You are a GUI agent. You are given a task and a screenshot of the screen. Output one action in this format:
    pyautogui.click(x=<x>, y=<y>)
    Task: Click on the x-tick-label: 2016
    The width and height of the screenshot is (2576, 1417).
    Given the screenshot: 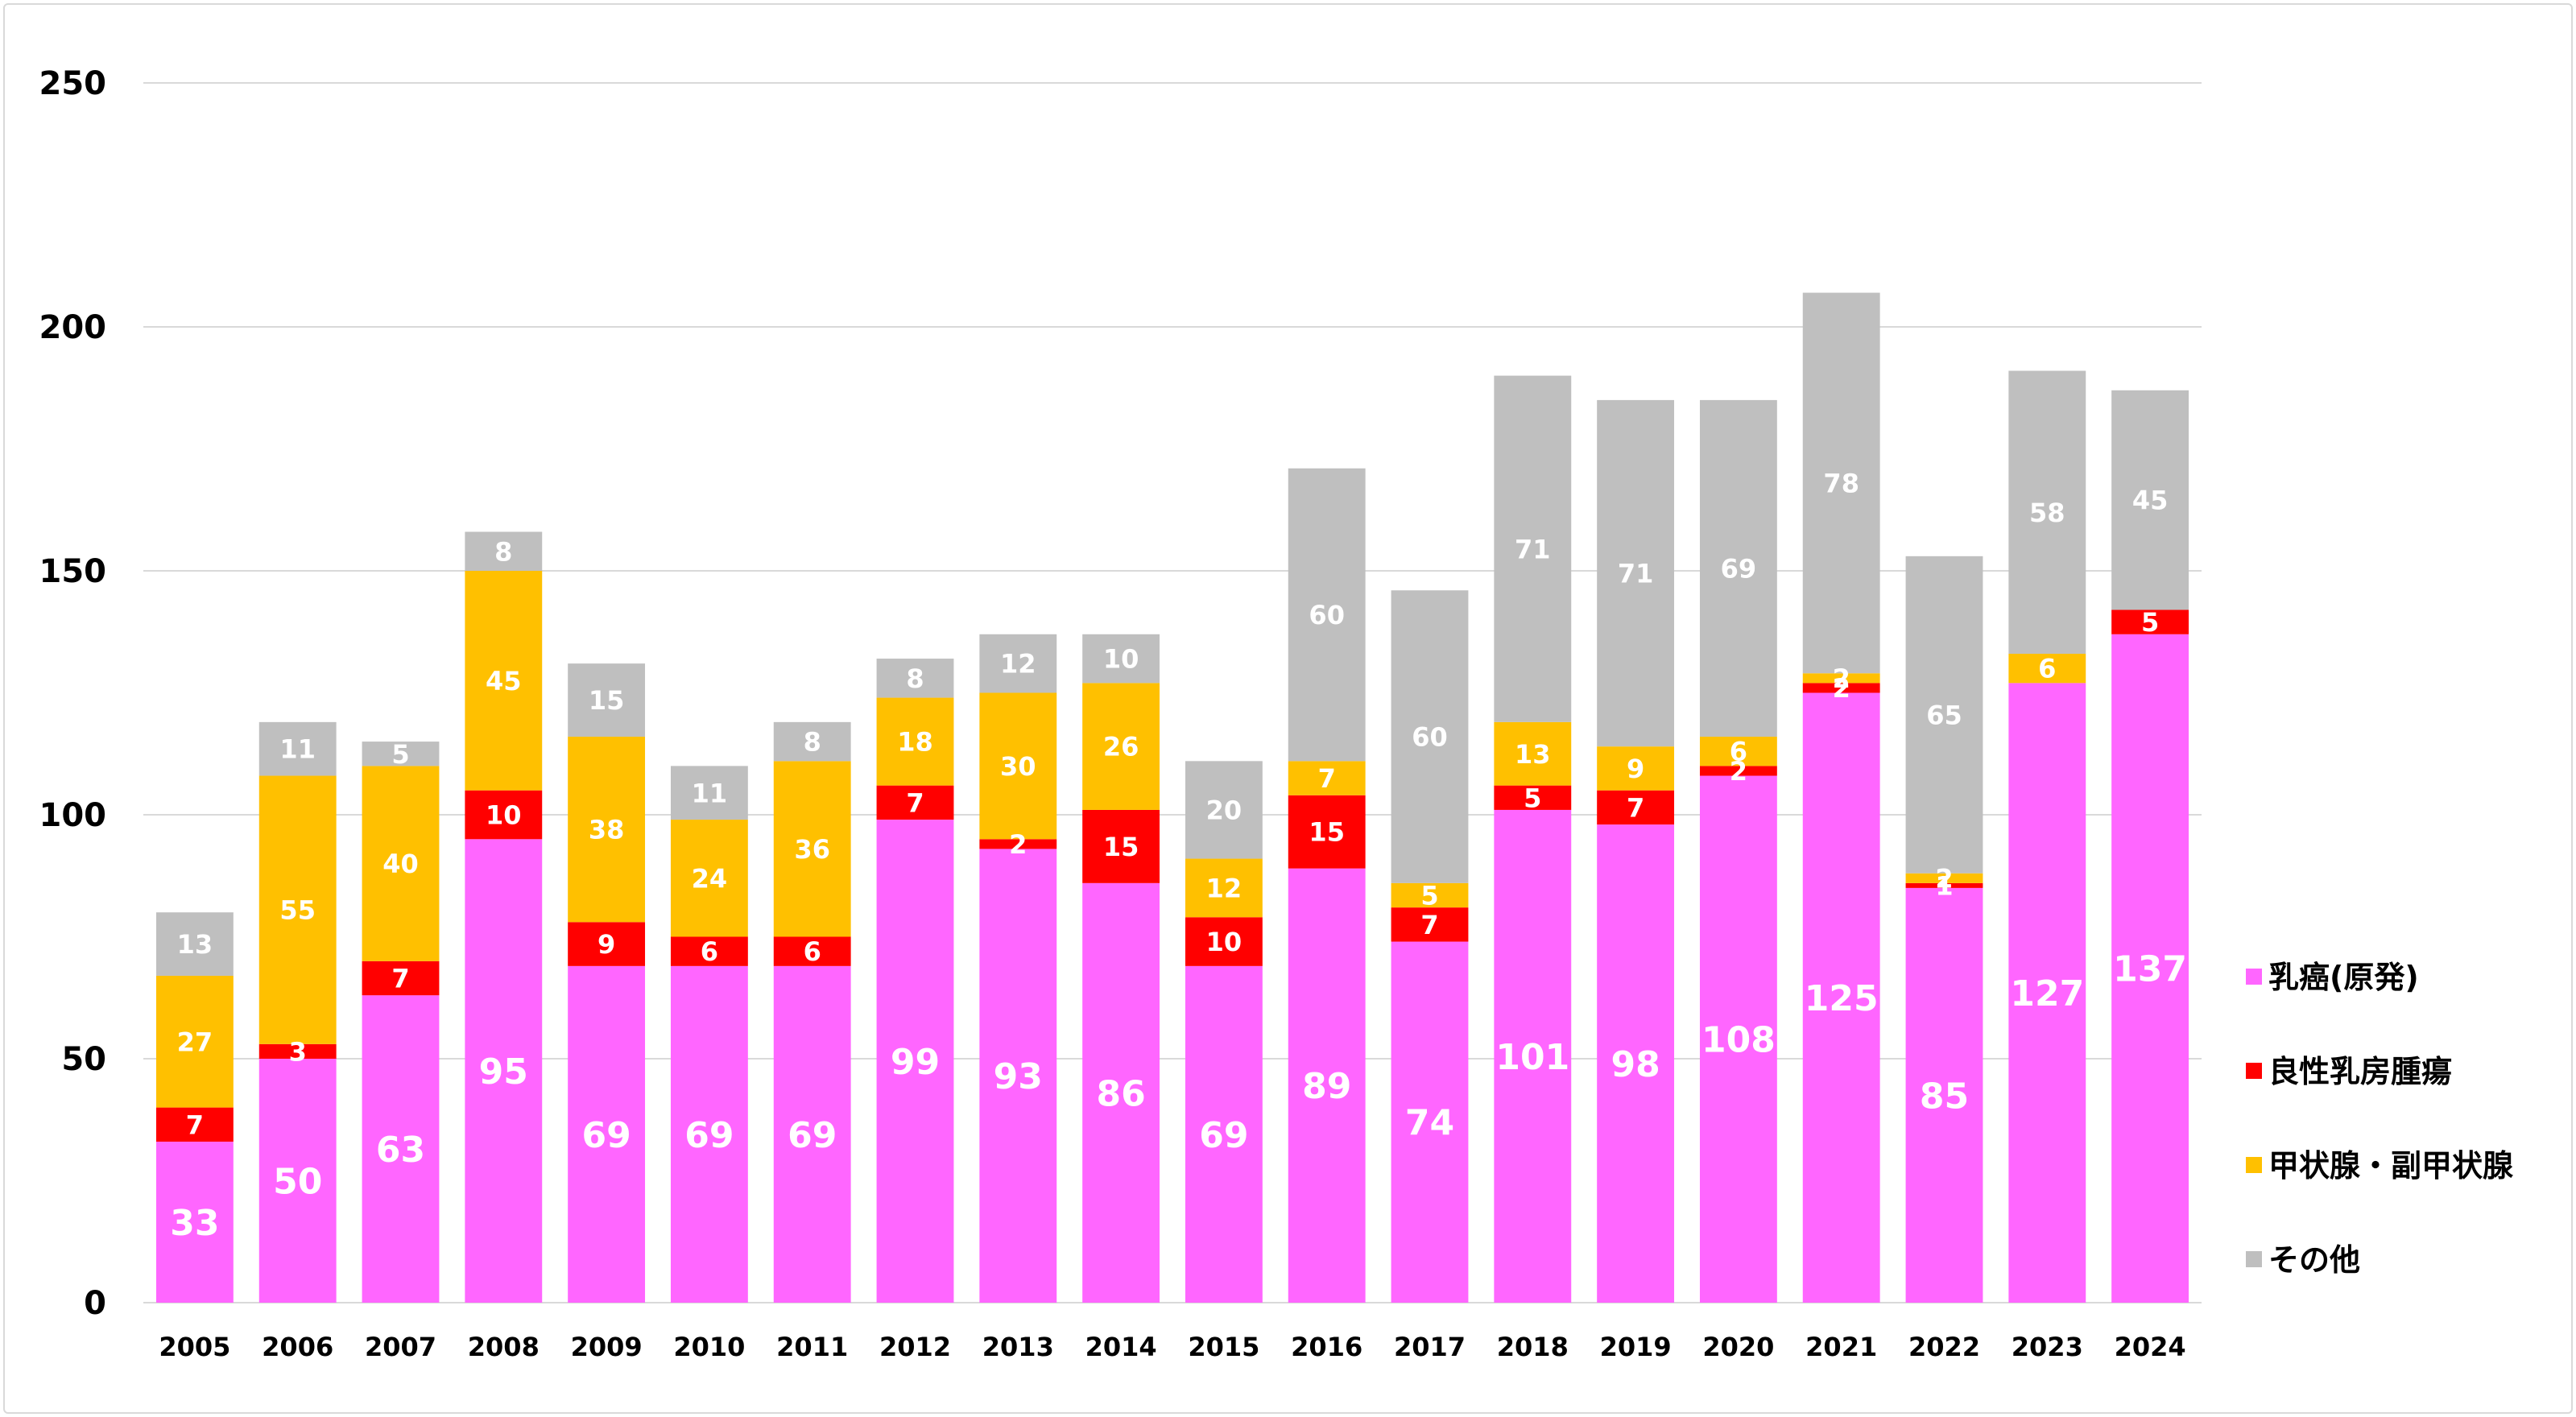 What is the action you would take?
    pyautogui.click(x=1326, y=1347)
    